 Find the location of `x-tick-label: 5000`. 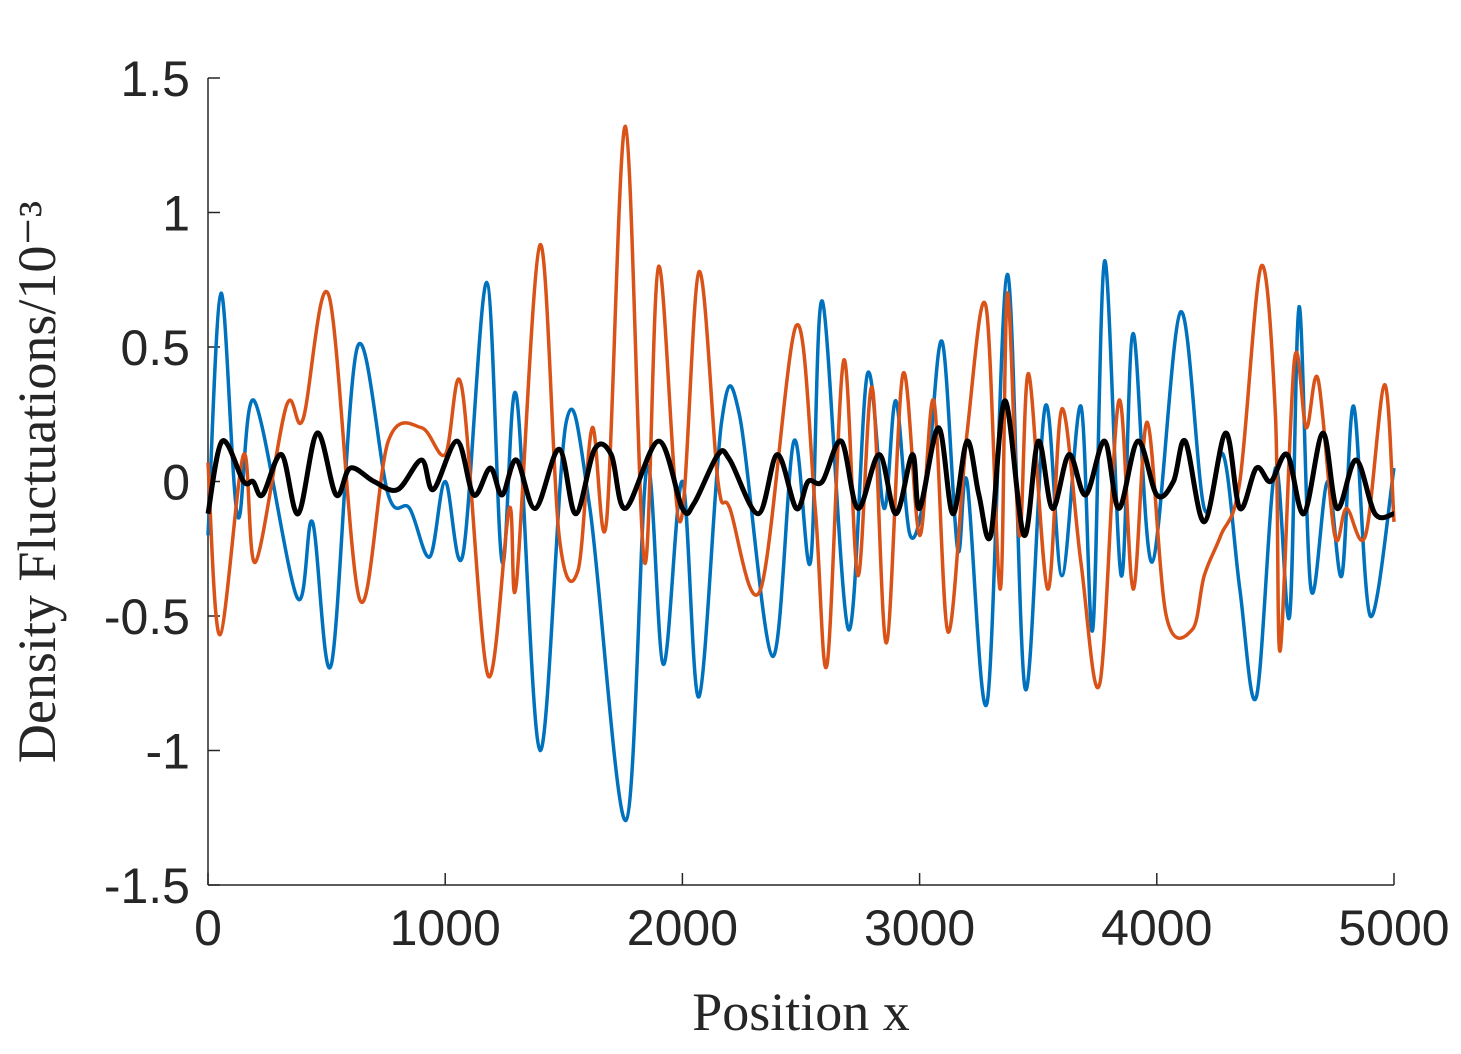

x-tick-label: 5000 is located at coordinates (1393, 928).